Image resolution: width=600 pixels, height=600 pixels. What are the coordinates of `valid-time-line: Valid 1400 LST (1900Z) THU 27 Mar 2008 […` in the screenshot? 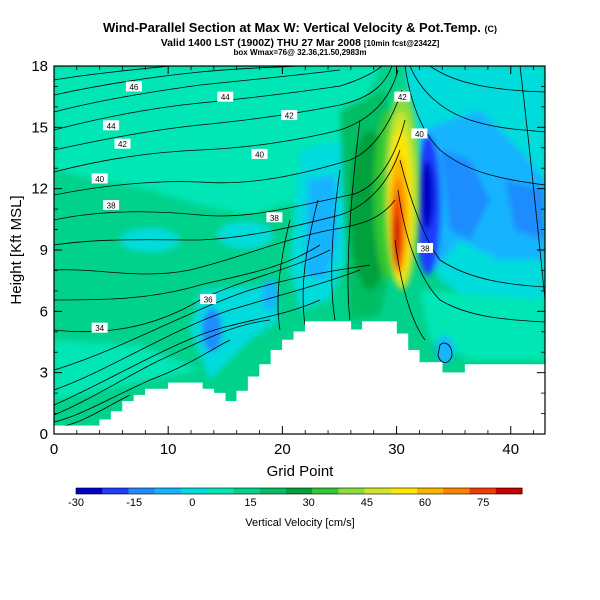 It's located at (300, 43).